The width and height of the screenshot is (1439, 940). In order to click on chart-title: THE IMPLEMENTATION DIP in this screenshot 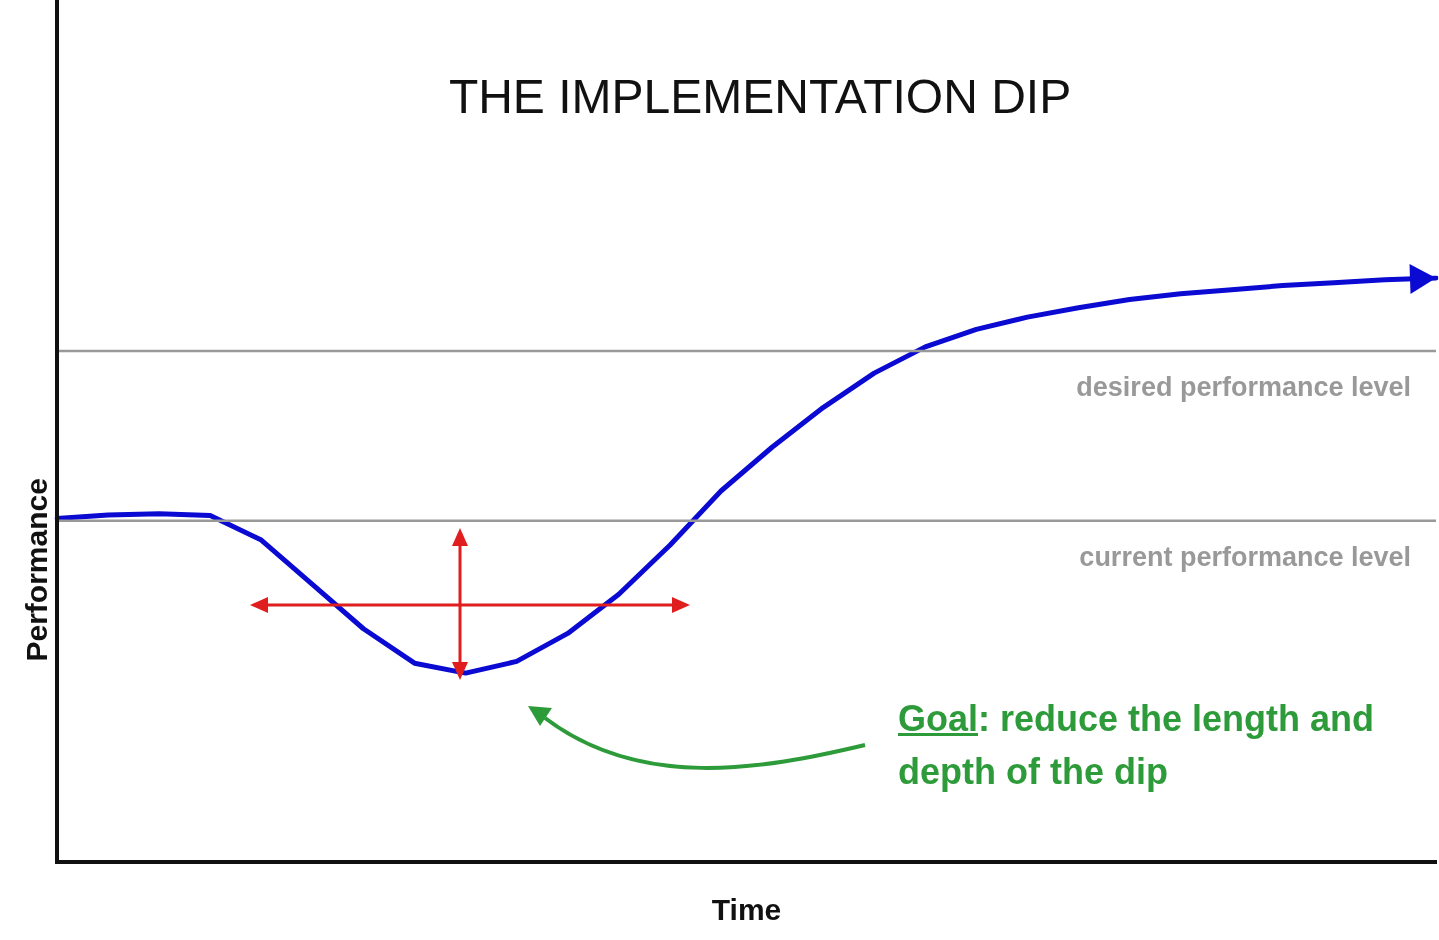, I will do `click(760, 97)`.